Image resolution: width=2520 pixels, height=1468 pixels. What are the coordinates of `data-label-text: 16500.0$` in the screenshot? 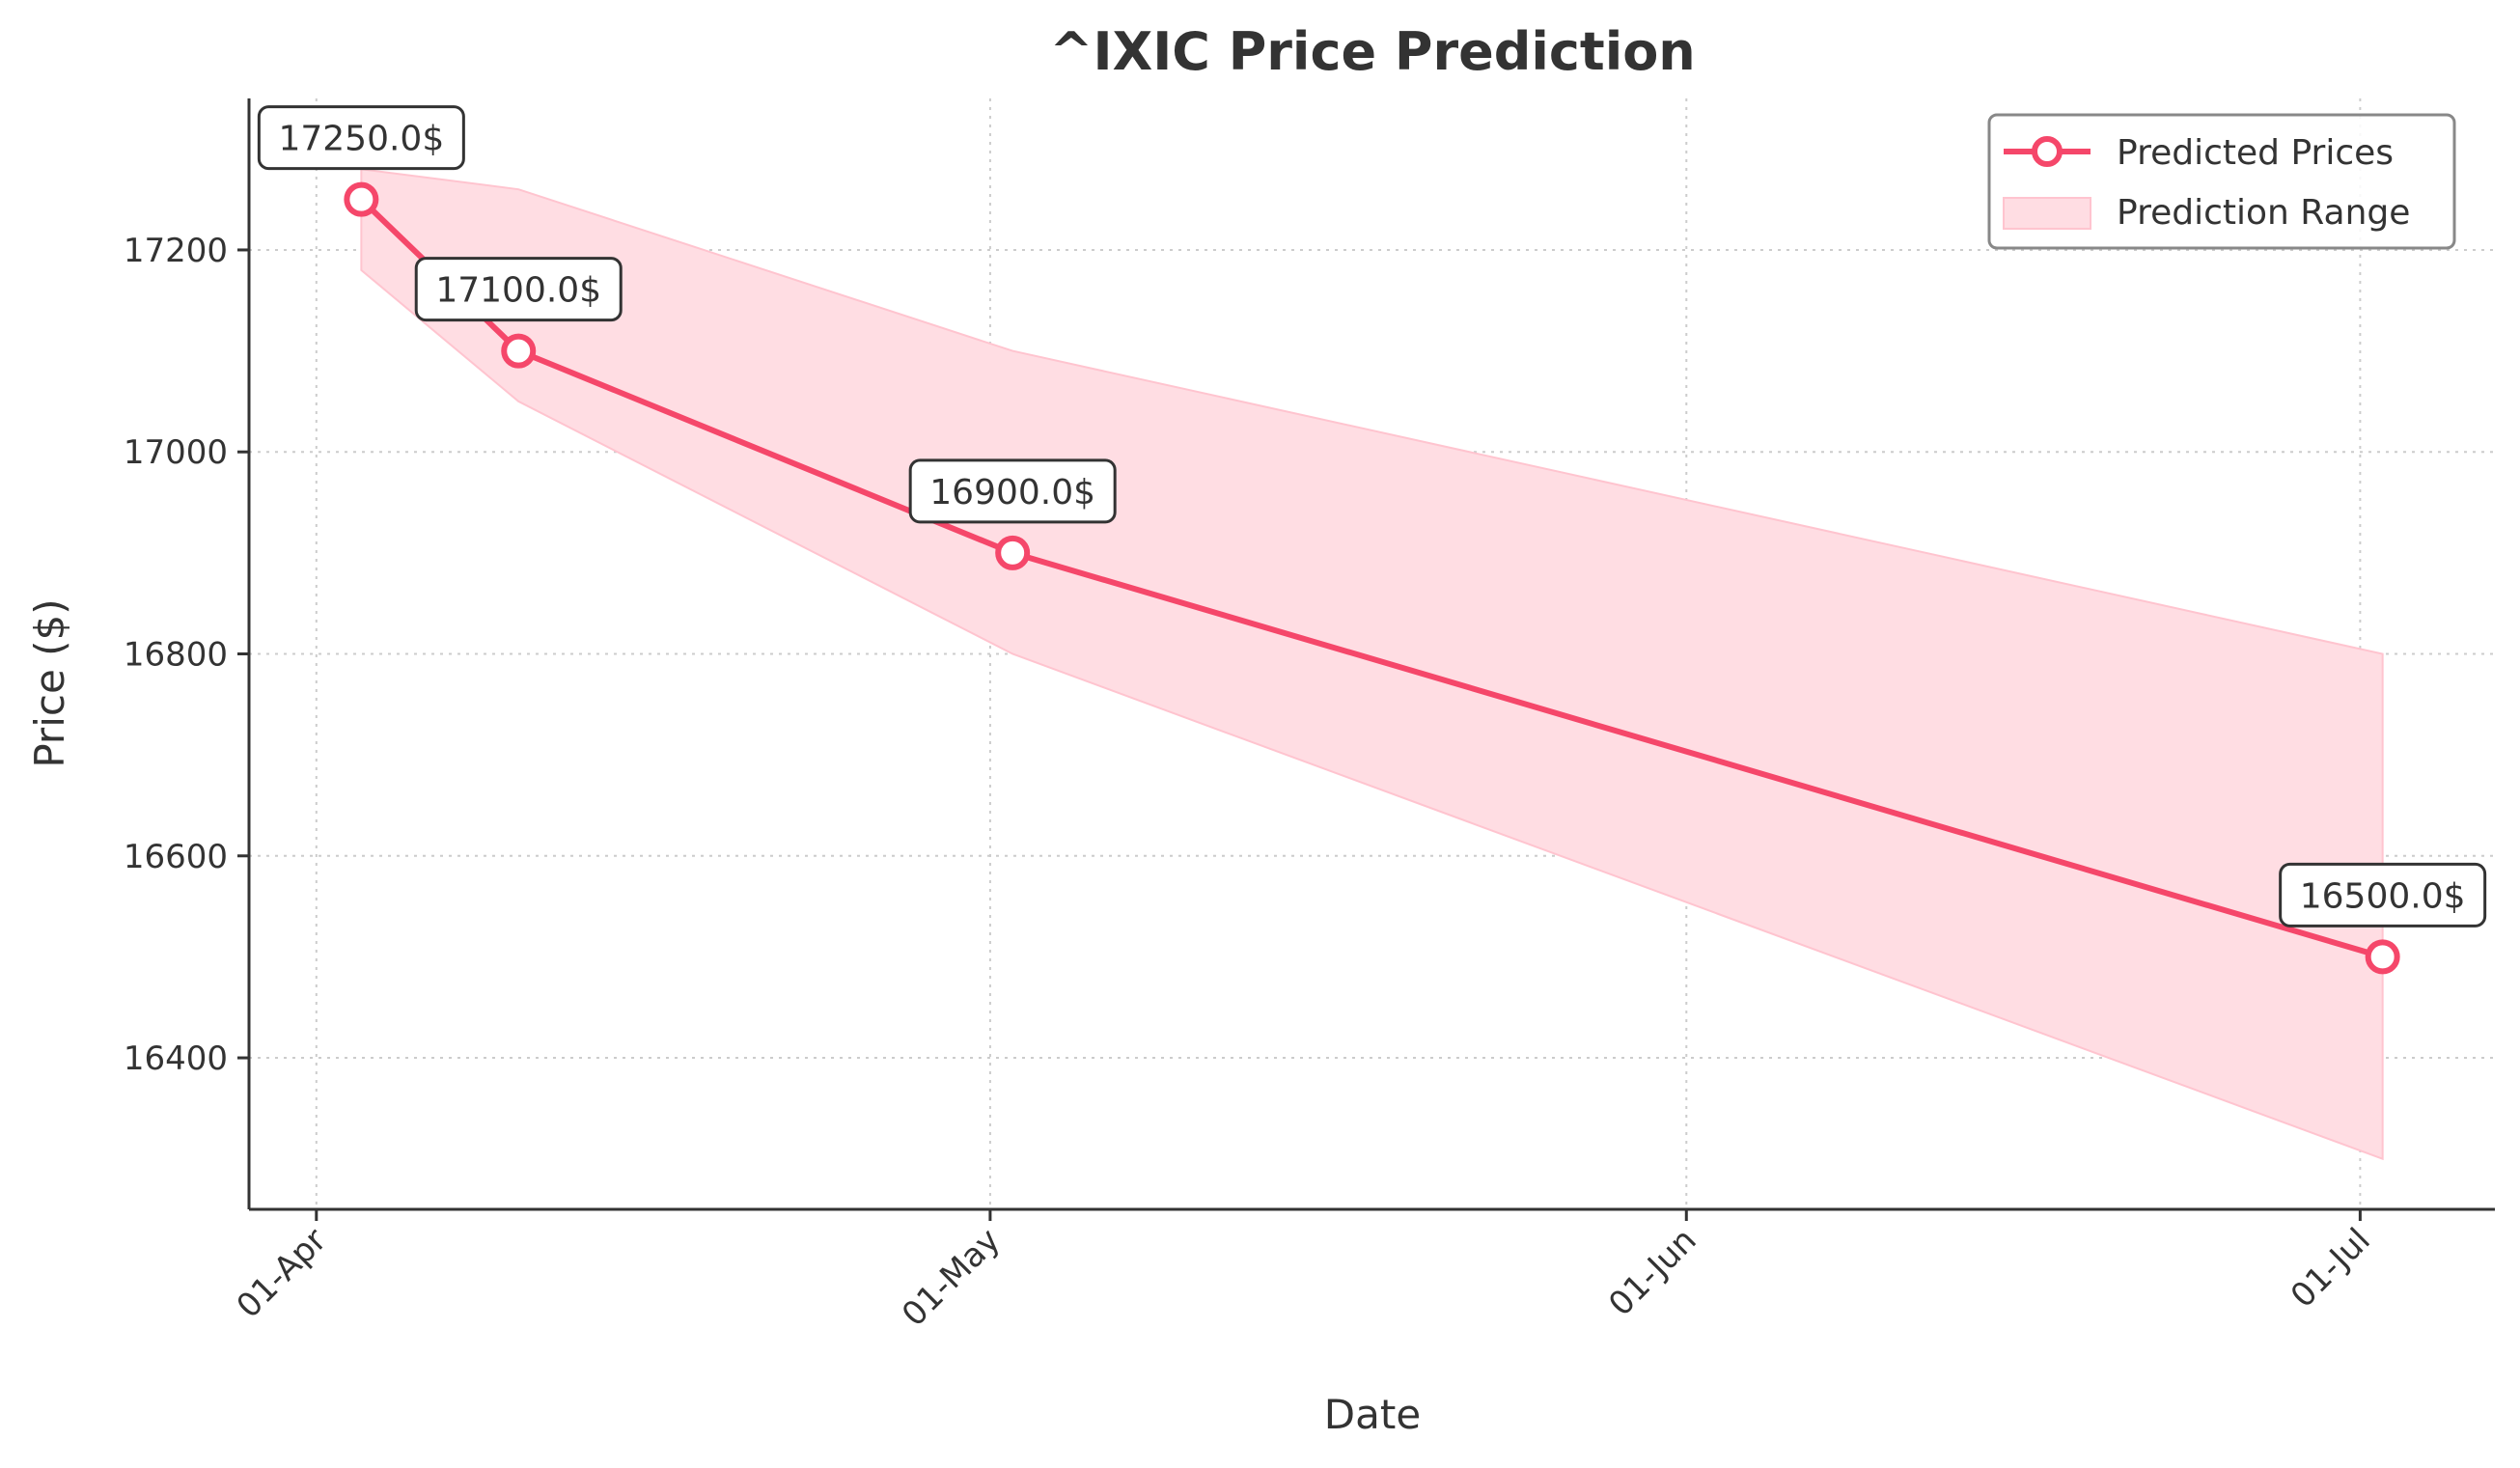 It's located at (2383, 896).